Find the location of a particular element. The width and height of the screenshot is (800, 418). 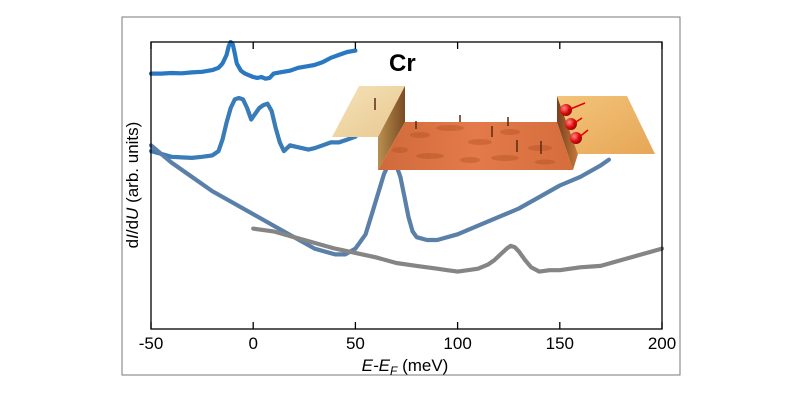

inset-left-cliff is located at coordinates (391, 128).